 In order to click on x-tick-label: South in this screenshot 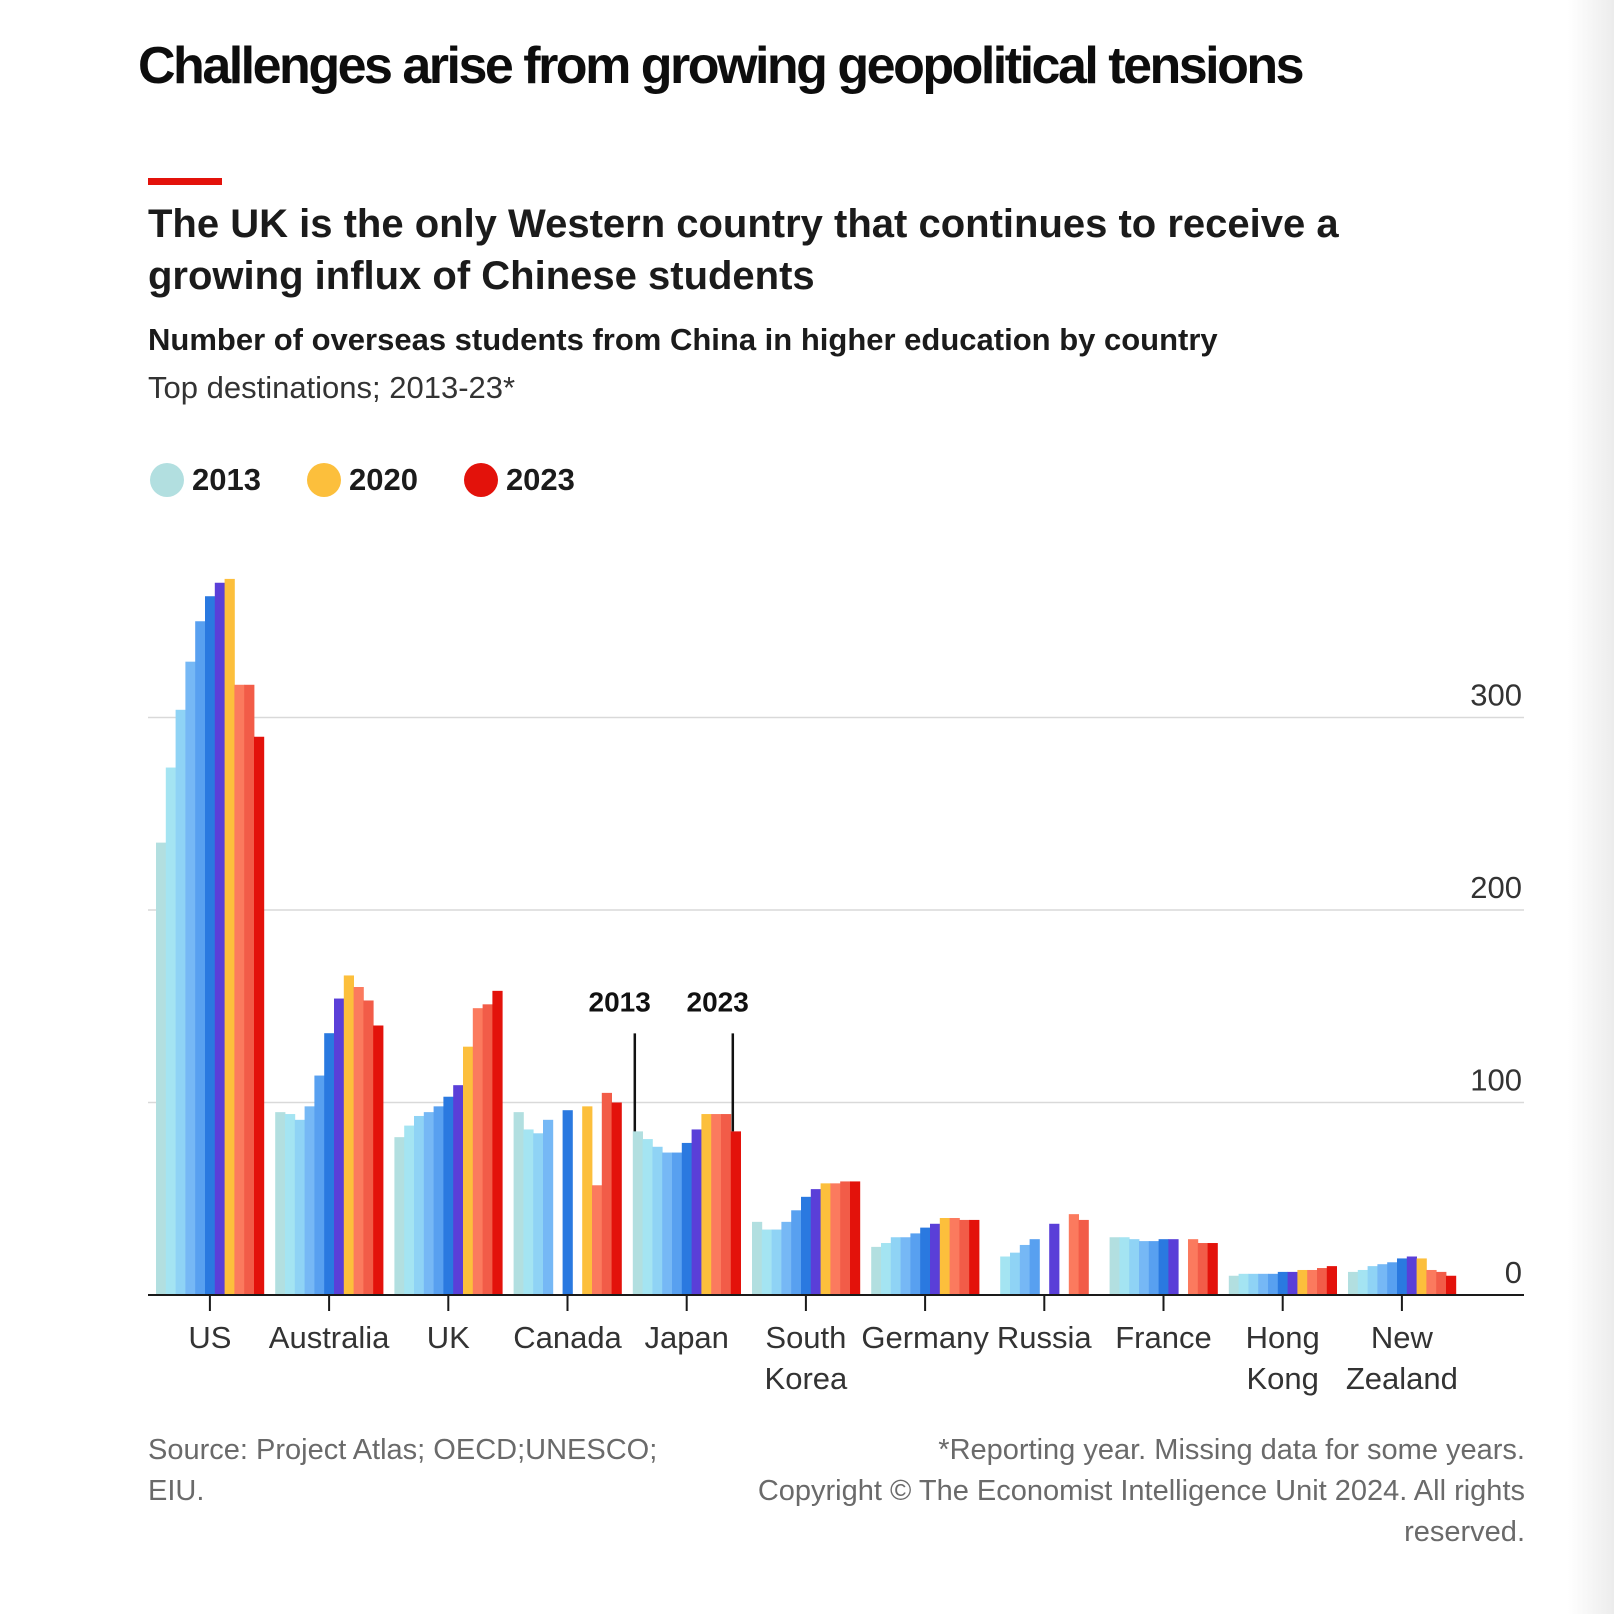, I will do `click(805, 1337)`.